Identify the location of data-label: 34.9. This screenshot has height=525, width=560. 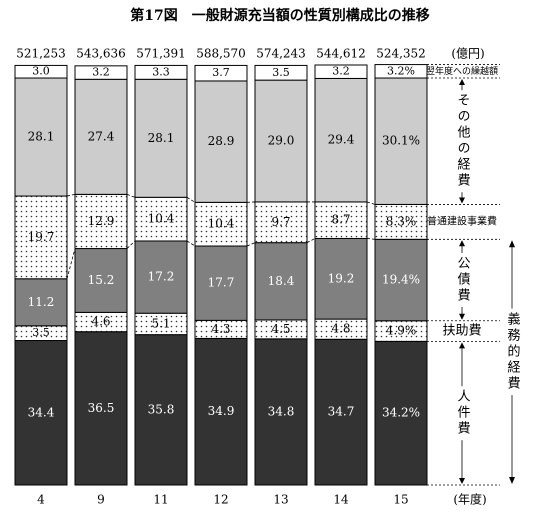
(221, 411).